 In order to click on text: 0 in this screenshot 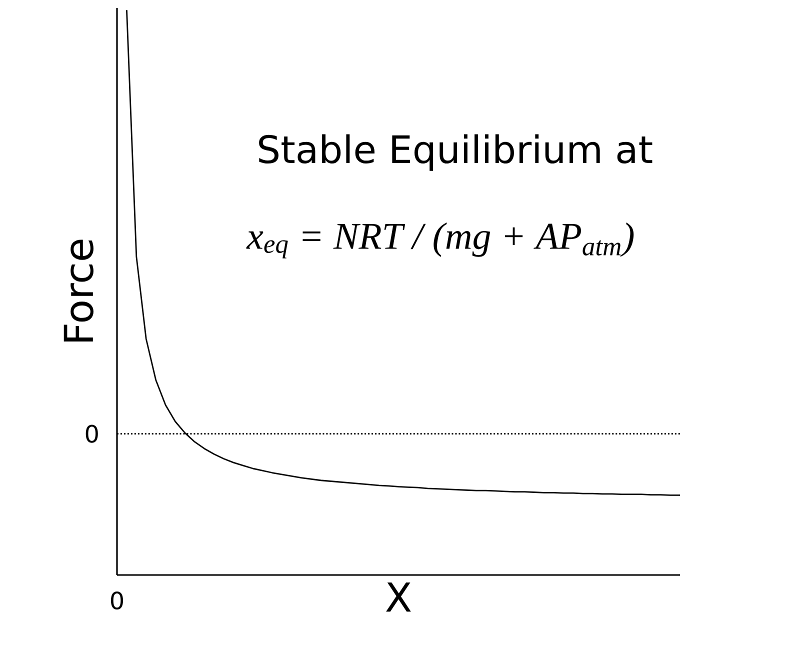, I will do `click(117, 600)`.